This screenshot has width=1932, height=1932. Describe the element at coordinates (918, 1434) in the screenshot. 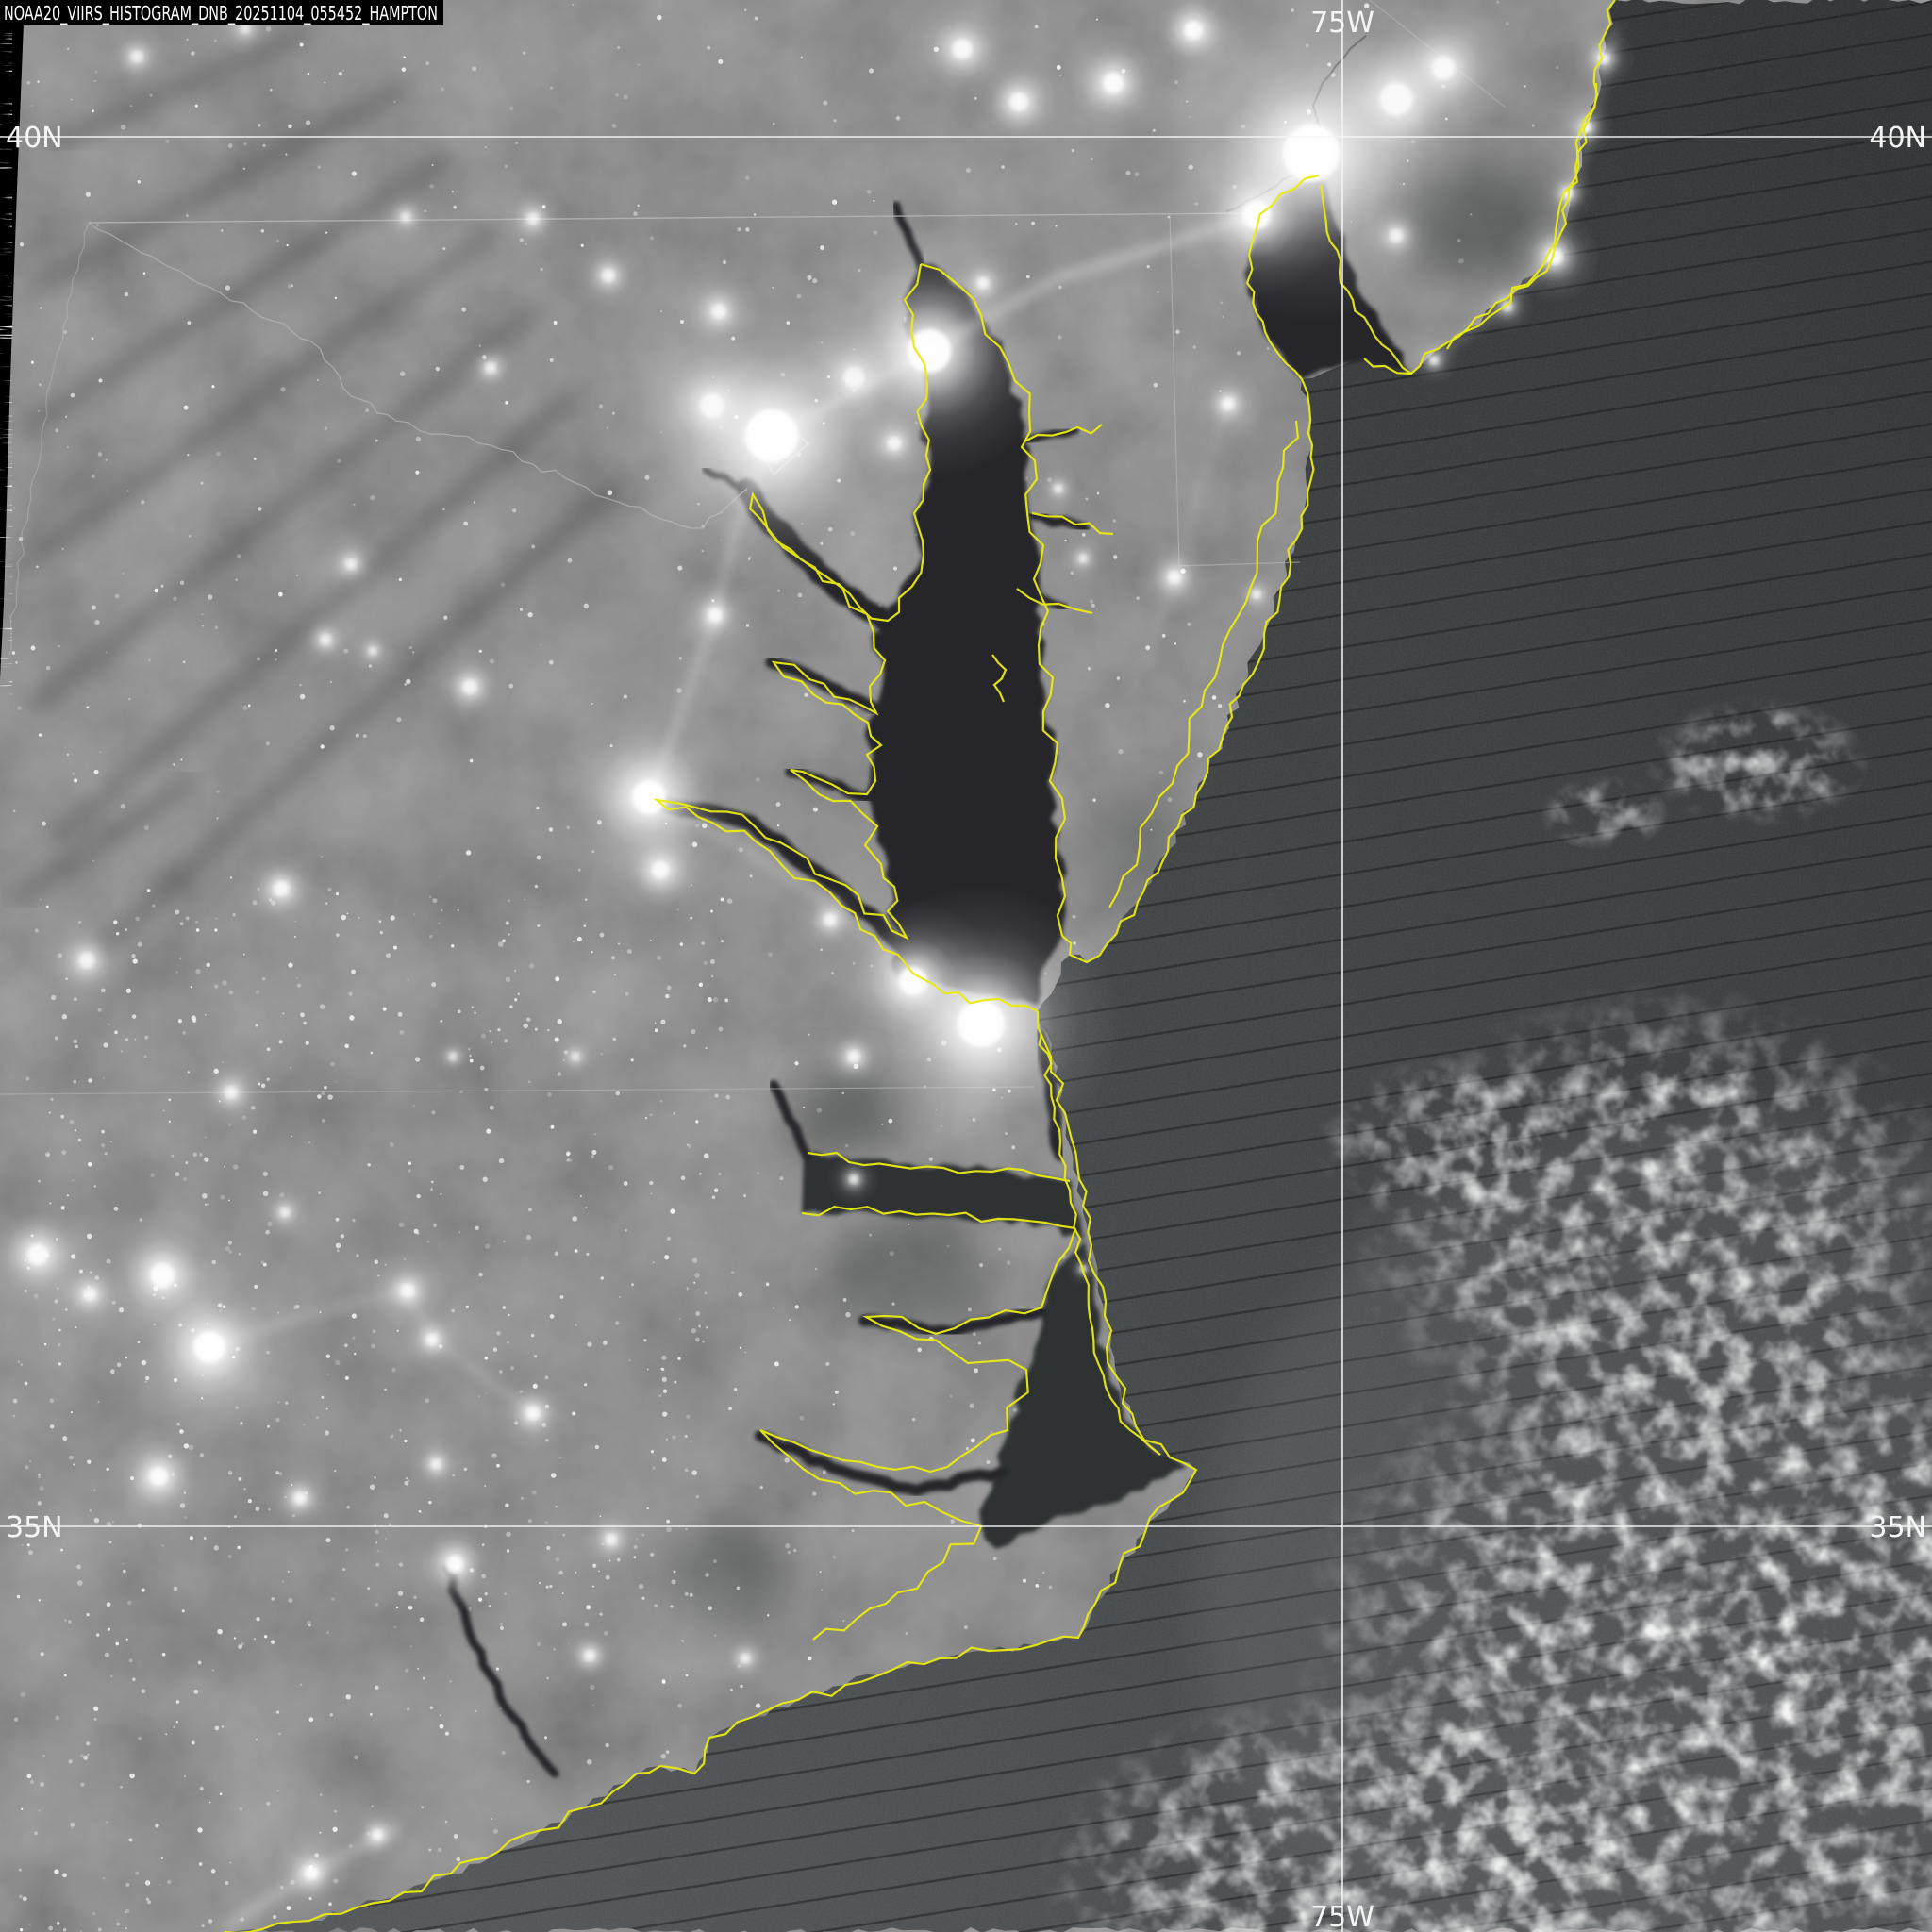

I see `coastline-pamlico-mainland-shore` at that location.